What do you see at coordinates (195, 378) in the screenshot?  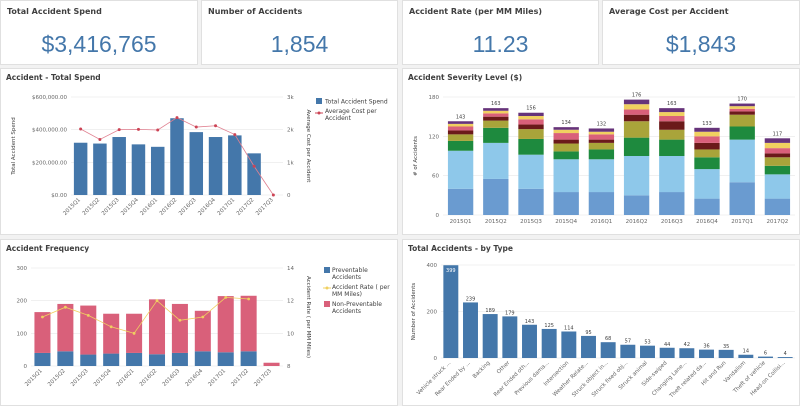 I see `x-tick-label: 2016Q4` at bounding box center [195, 378].